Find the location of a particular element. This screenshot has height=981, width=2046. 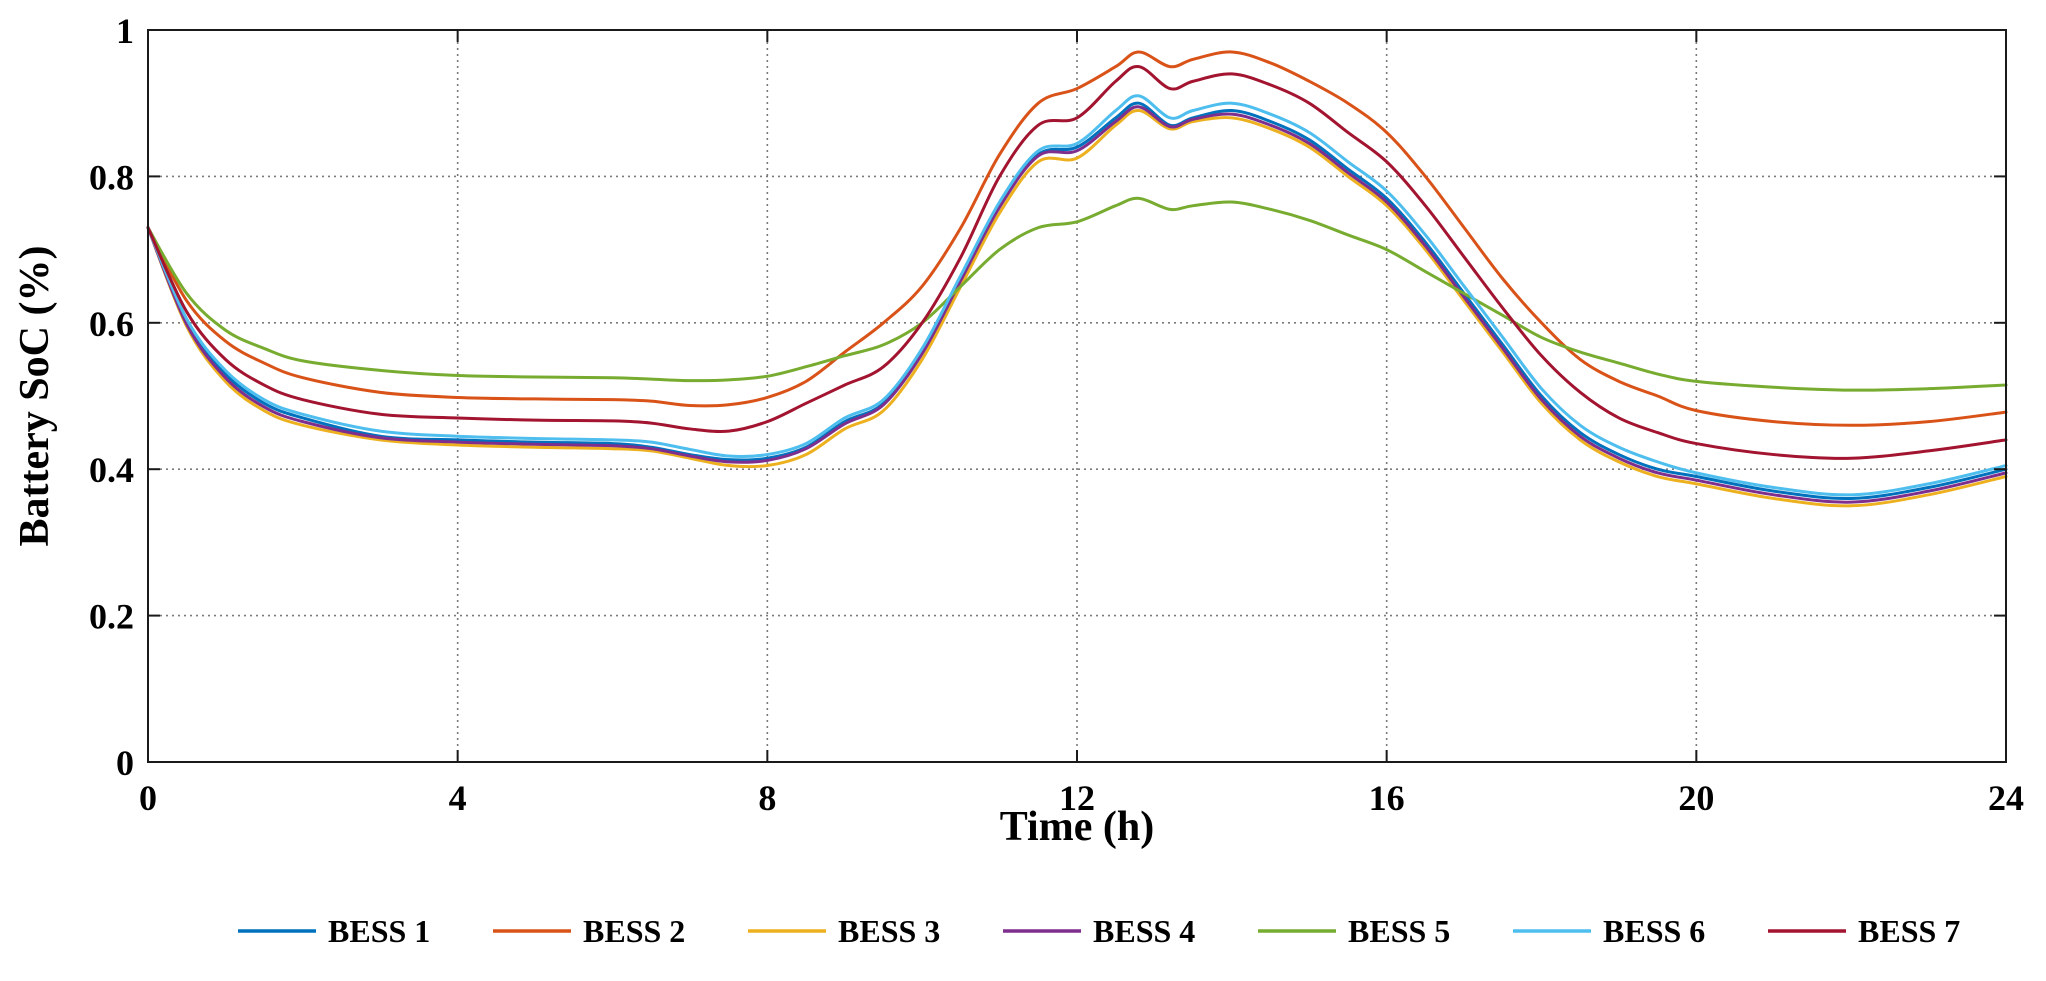

y-axis-title: Battery SoC (%) is located at coordinates (35, 396).